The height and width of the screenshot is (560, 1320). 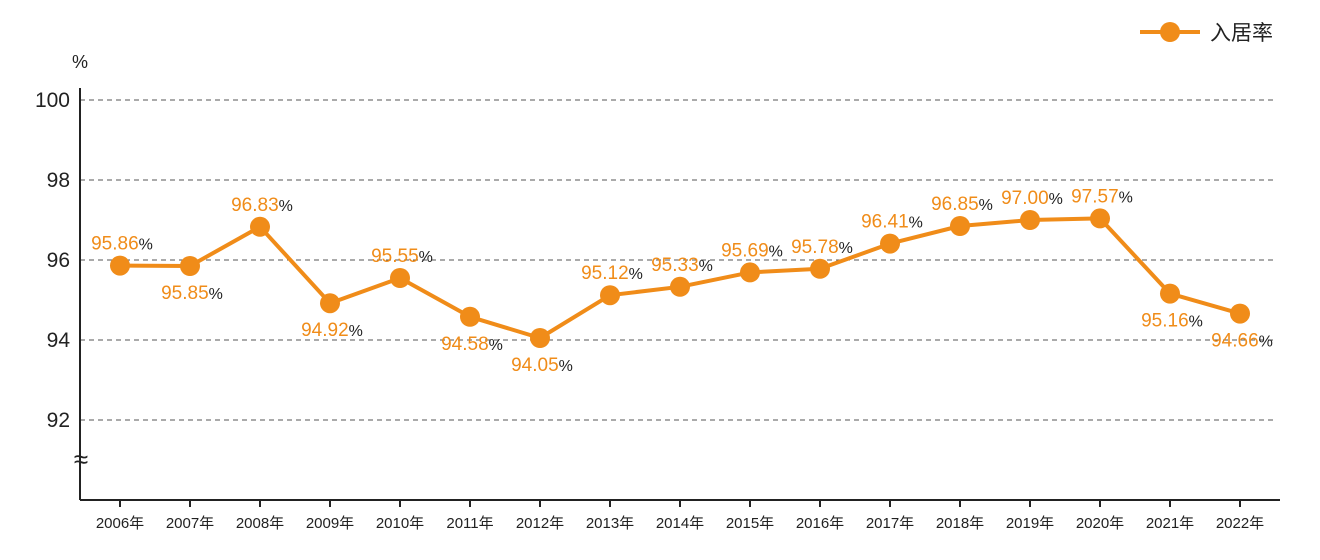 I want to click on data-label: 95.16%, so click(x=1172, y=321).